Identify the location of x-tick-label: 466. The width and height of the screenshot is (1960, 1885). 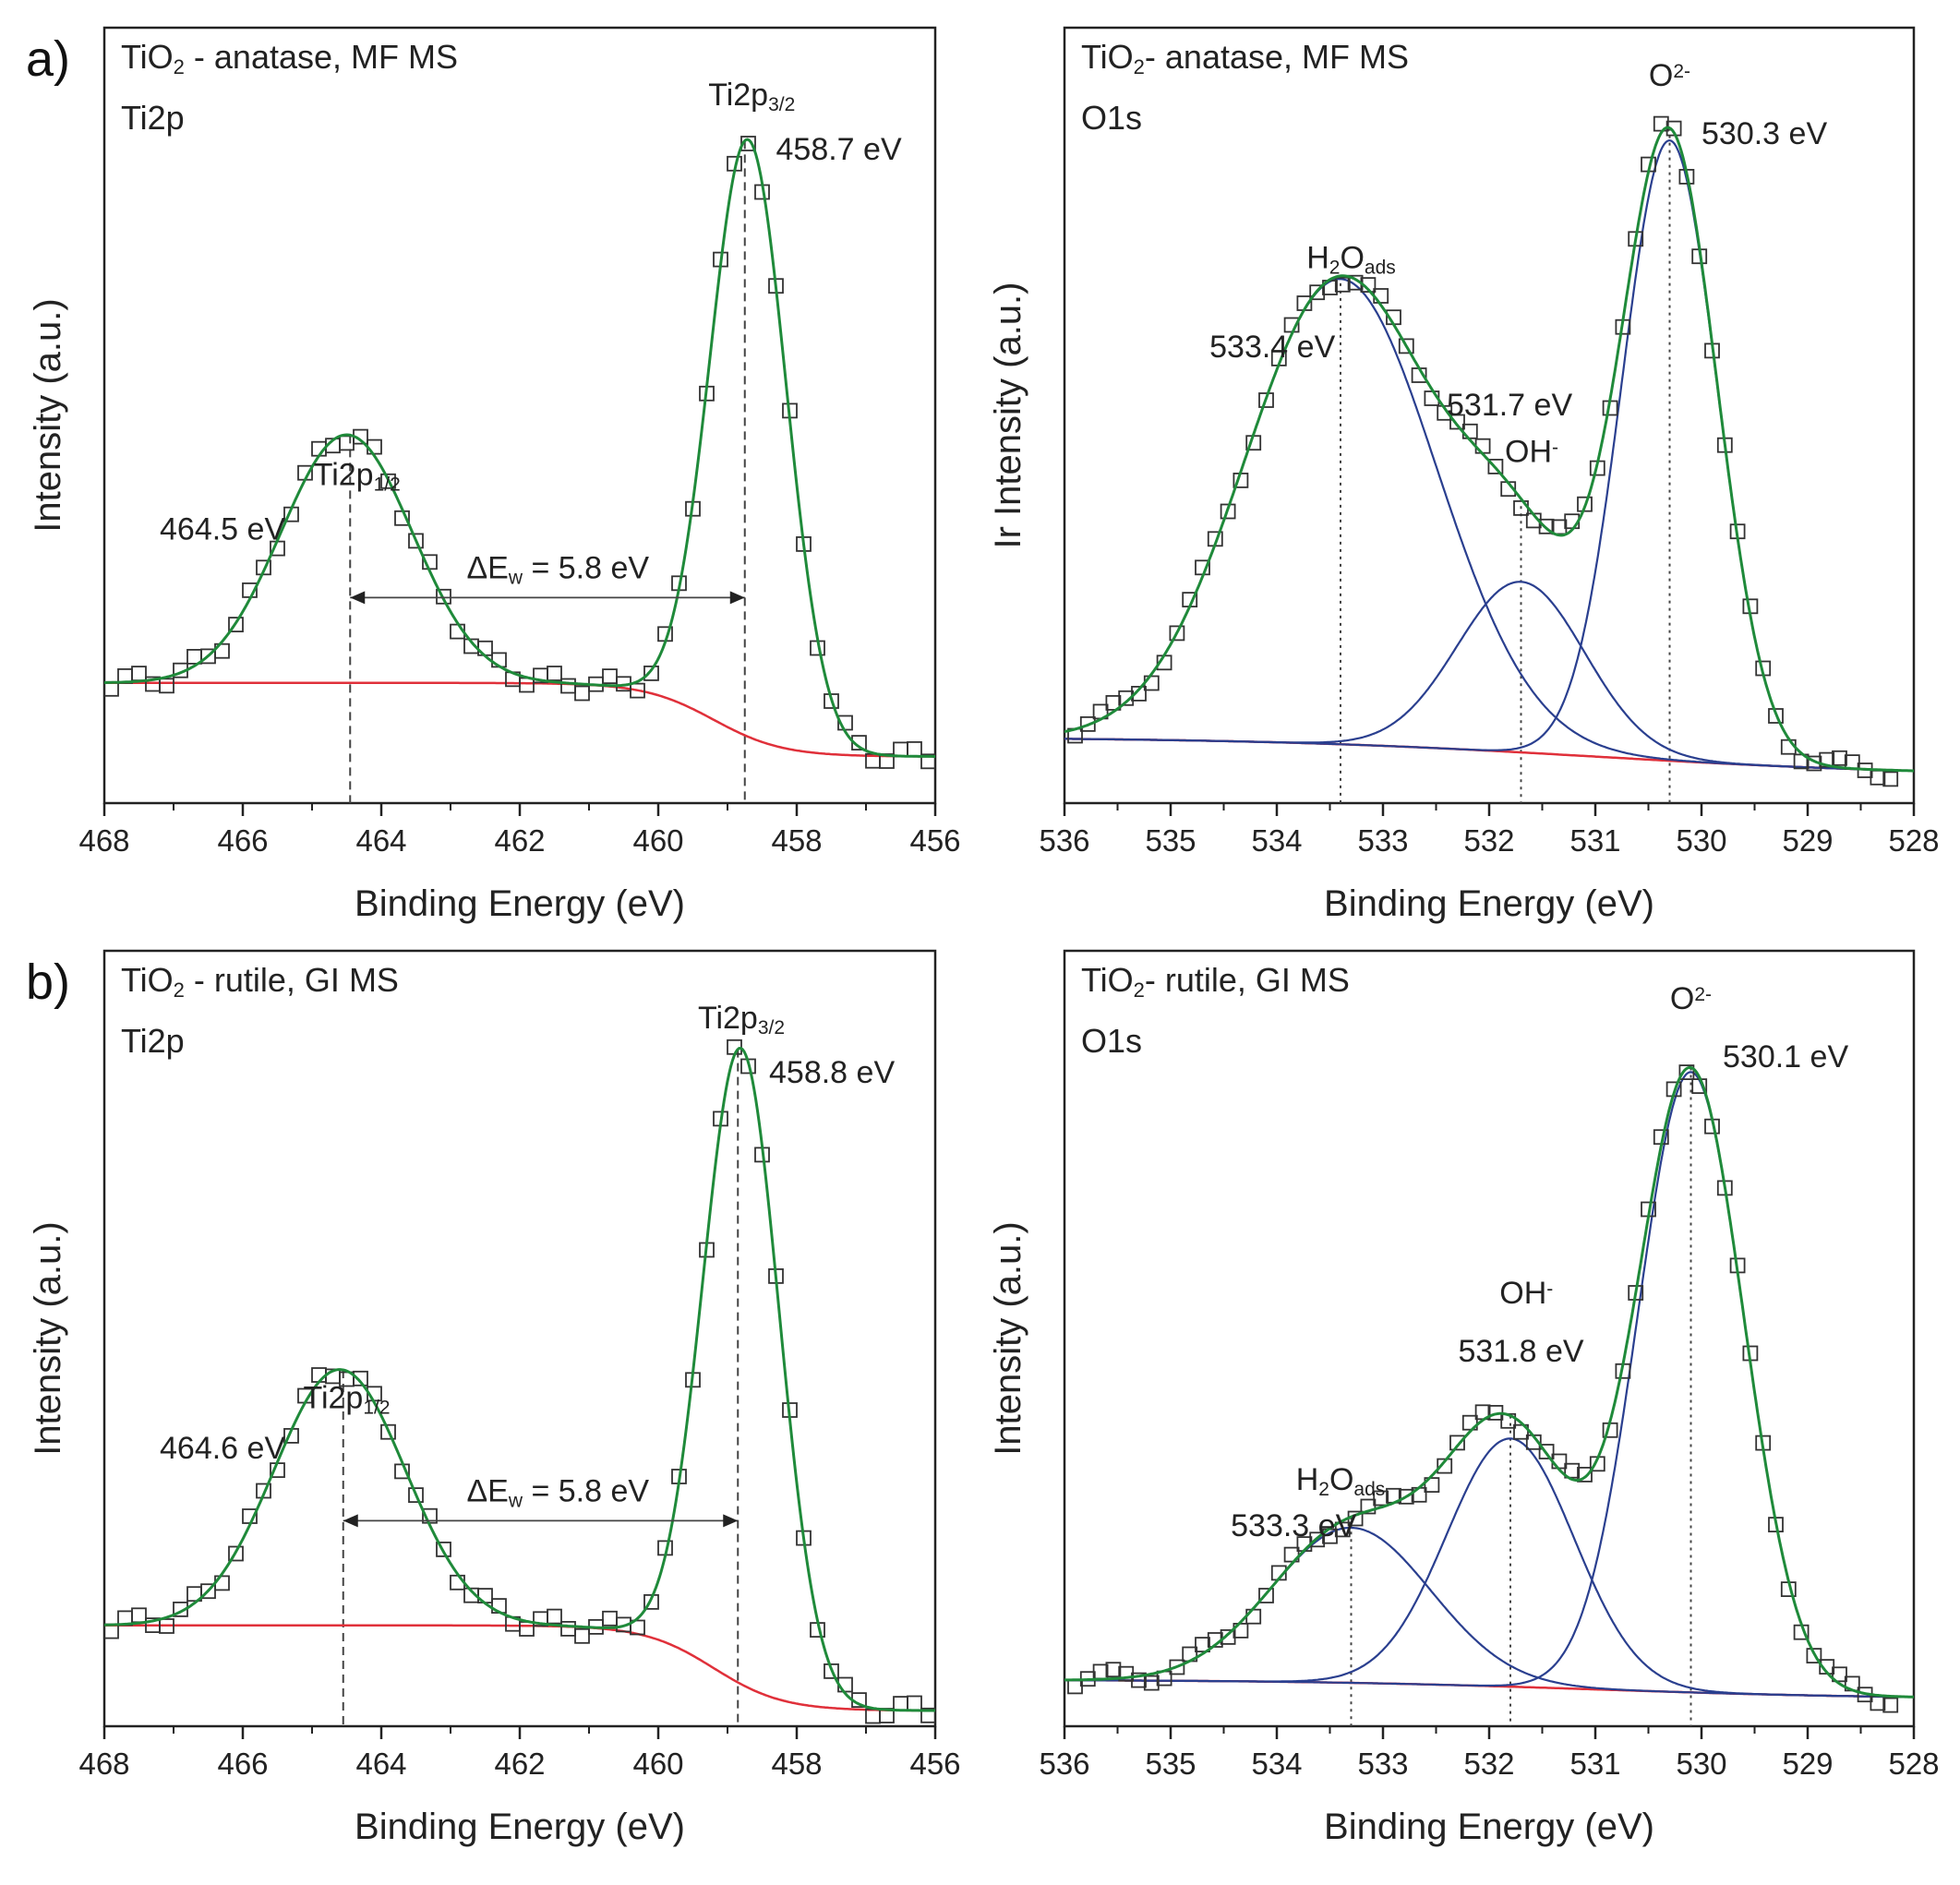
(242, 840).